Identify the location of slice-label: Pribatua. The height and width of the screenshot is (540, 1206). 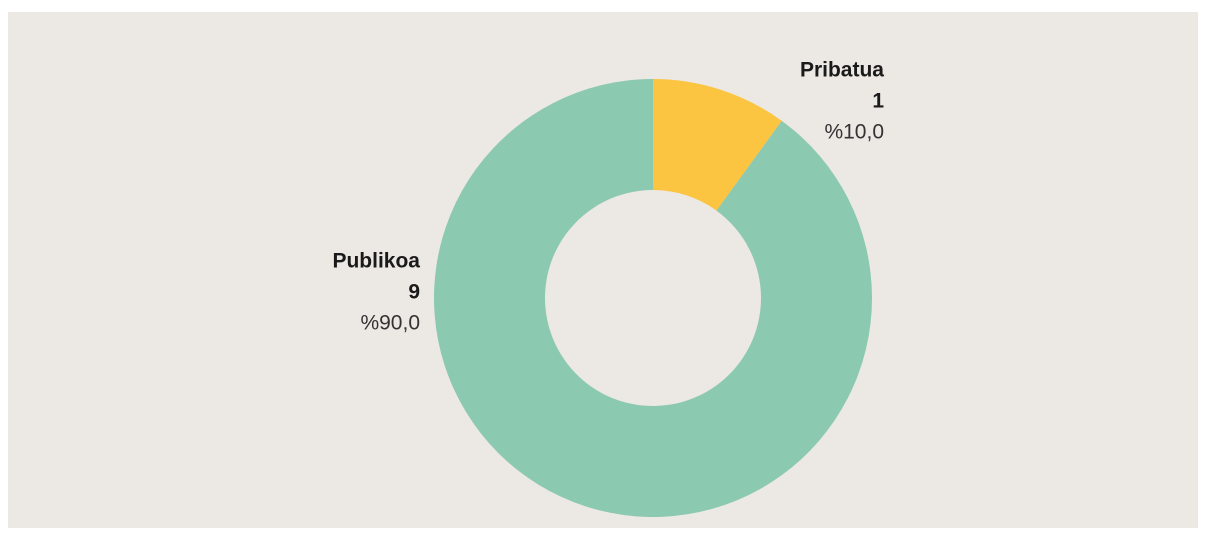
(842, 70).